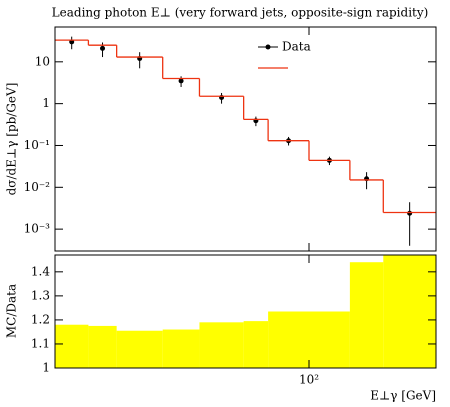 The width and height of the screenshot is (450, 407). Describe the element at coordinates (12, 139) in the screenshot. I see `y-axis-label: dσ/dE⊥γ [pb/GeV]` at that location.